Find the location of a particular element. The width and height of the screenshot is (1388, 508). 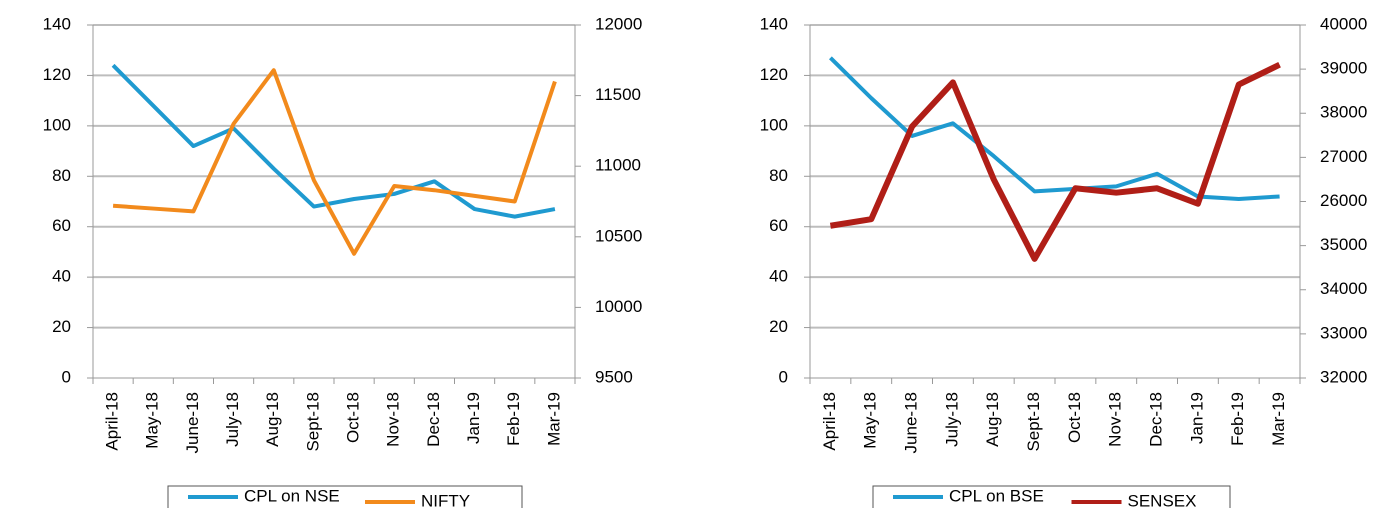

y2-tick-label: 12000 is located at coordinates (618, 23).